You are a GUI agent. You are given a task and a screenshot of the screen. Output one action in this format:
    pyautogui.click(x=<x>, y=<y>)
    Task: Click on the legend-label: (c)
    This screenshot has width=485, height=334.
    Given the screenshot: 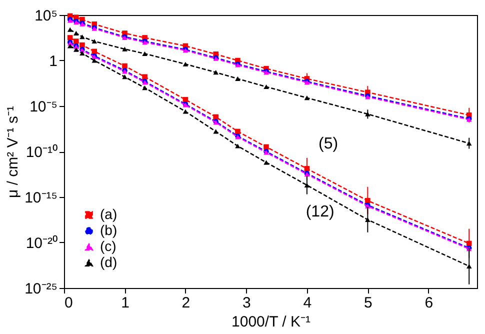 What is the action you would take?
    pyautogui.click(x=108, y=246)
    